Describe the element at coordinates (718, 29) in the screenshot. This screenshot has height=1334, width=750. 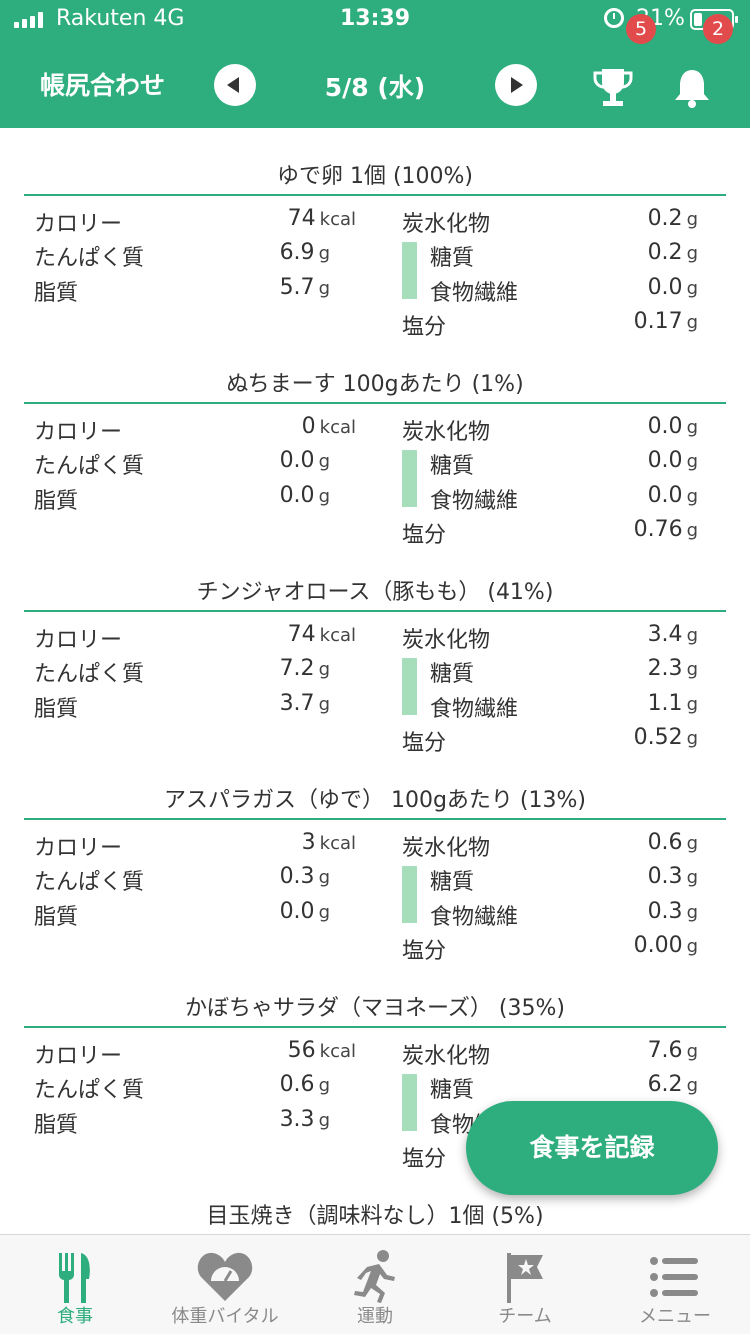
I see `notification-badge: 2` at that location.